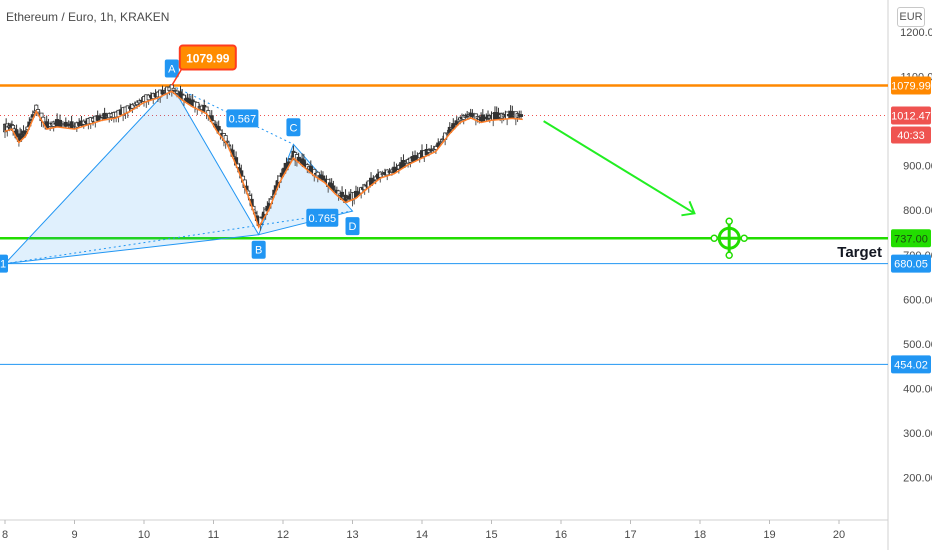 The image size is (932, 550). I want to click on ratio-label-1-text: 0.765, so click(323, 219).